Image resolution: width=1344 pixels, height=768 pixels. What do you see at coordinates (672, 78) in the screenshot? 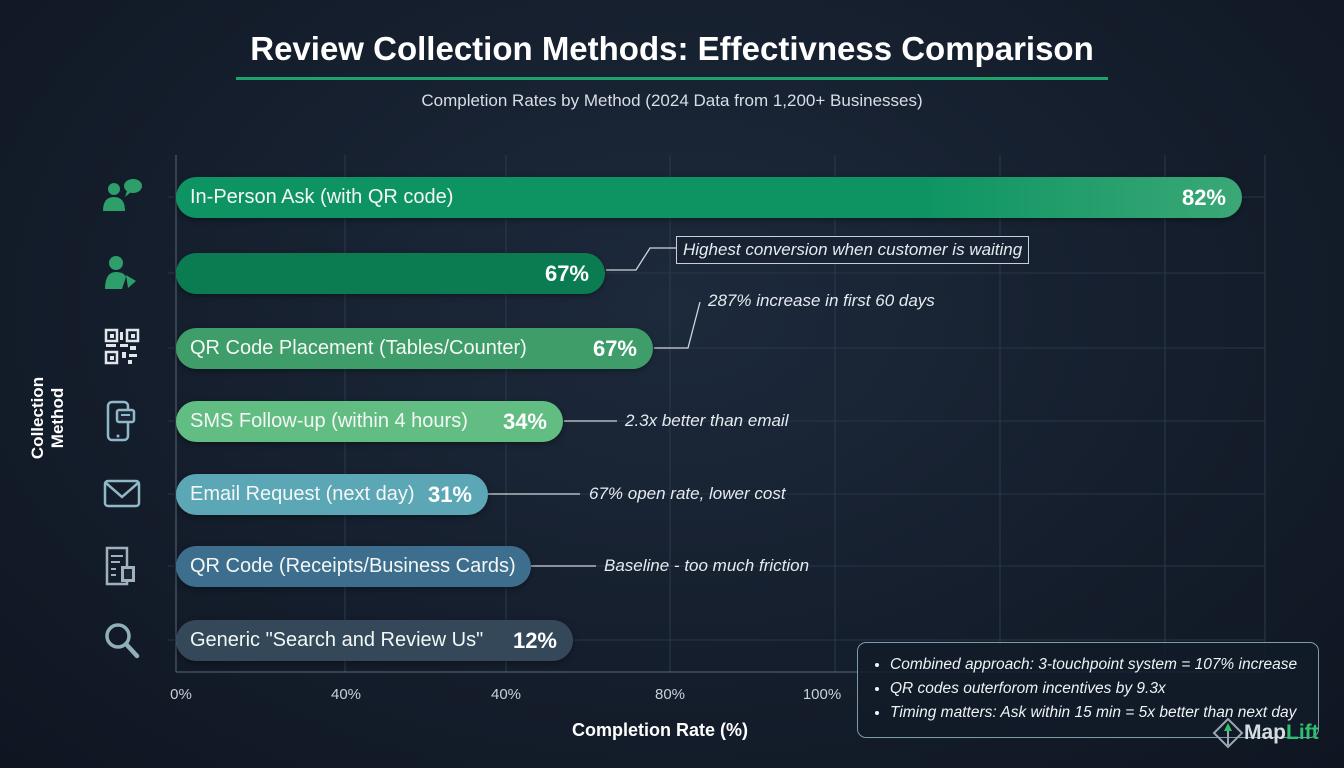
I see `title-underline` at bounding box center [672, 78].